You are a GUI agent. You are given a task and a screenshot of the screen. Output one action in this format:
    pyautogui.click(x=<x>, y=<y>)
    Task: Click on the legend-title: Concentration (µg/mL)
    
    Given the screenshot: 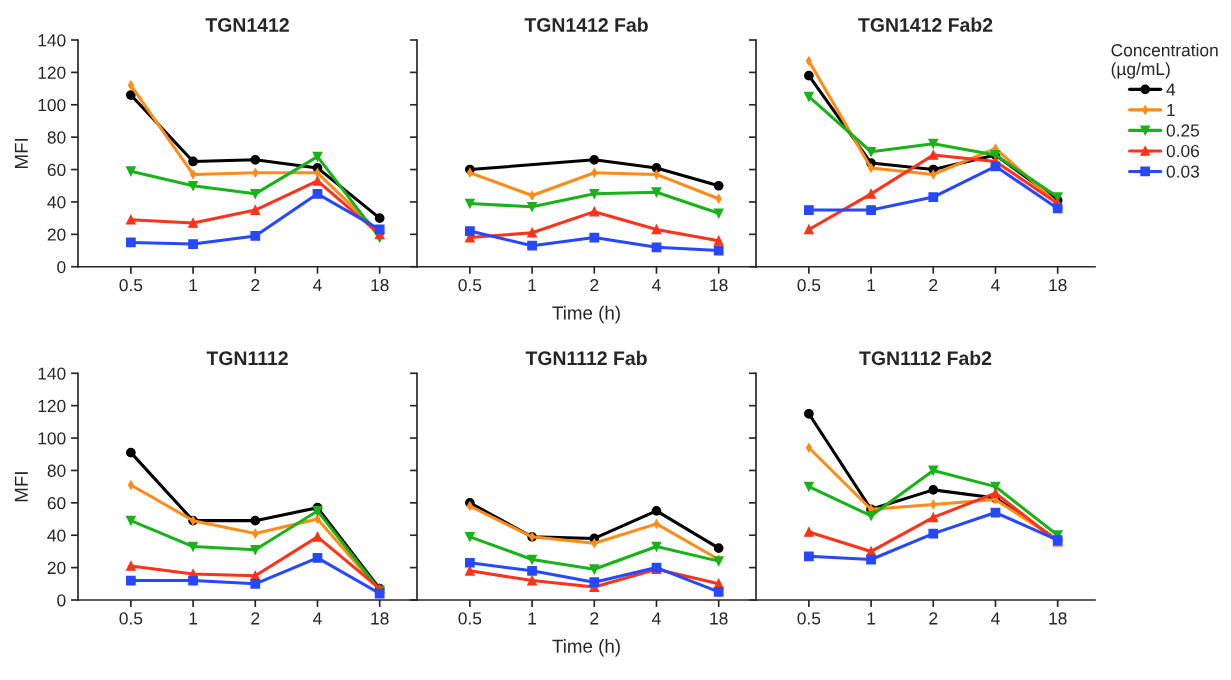 What is the action you would take?
    pyautogui.click(x=1164, y=61)
    